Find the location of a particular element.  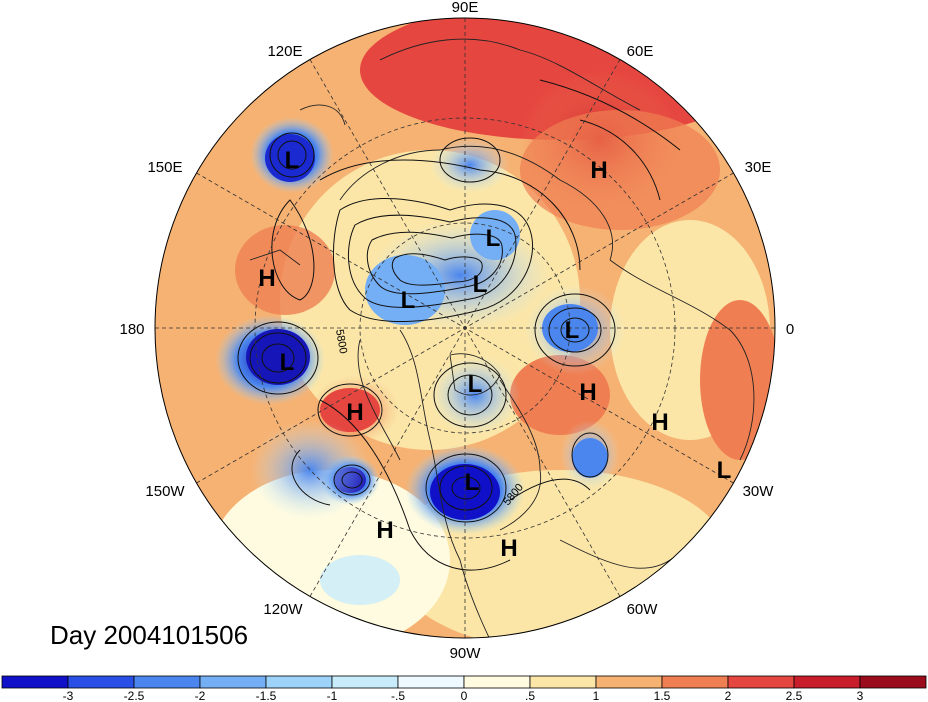

day-label: Day 2004101506 is located at coordinates (149, 635).